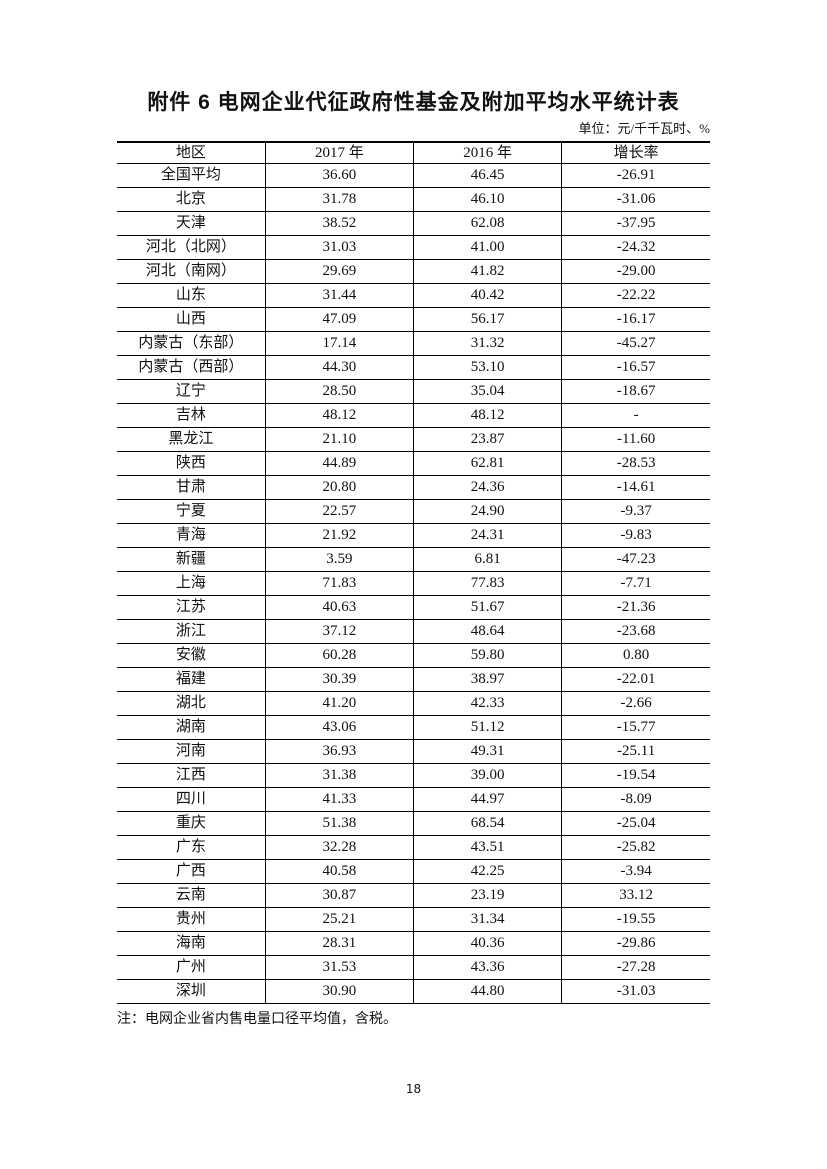 This screenshot has height=1169, width=827. I want to click on table-cell: 40.42, so click(488, 295).